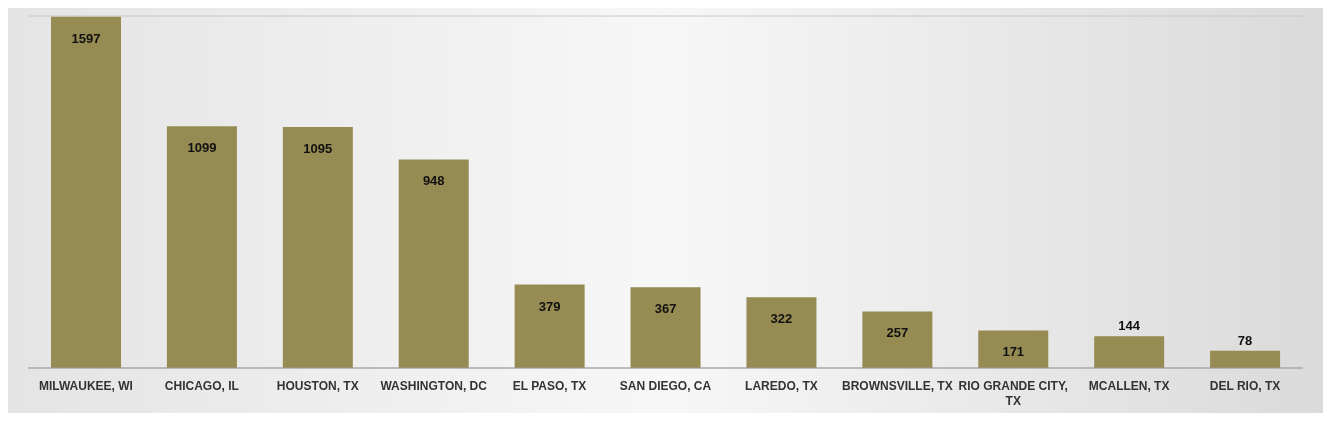 Image resolution: width=1331 pixels, height=421 pixels. Describe the element at coordinates (201, 386) in the screenshot. I see `x-tick-label: CHICAGO, IL` at that location.